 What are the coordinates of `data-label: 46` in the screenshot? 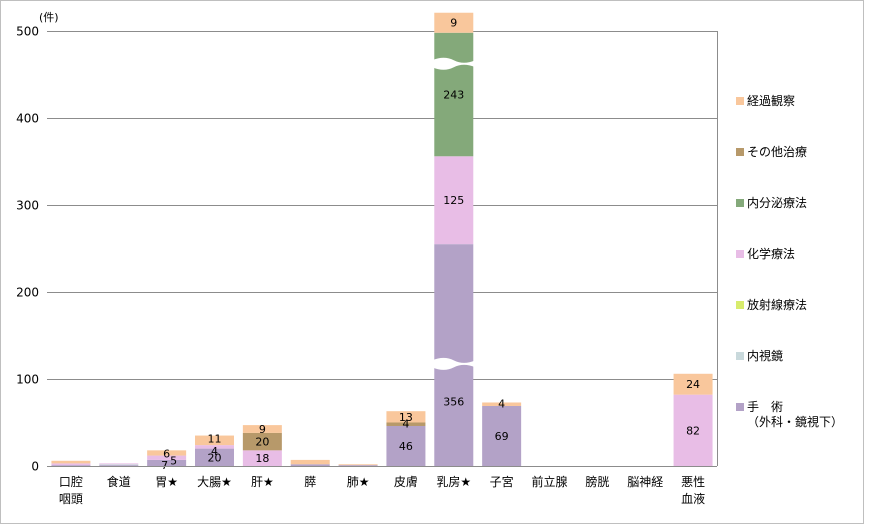 It's located at (406, 446).